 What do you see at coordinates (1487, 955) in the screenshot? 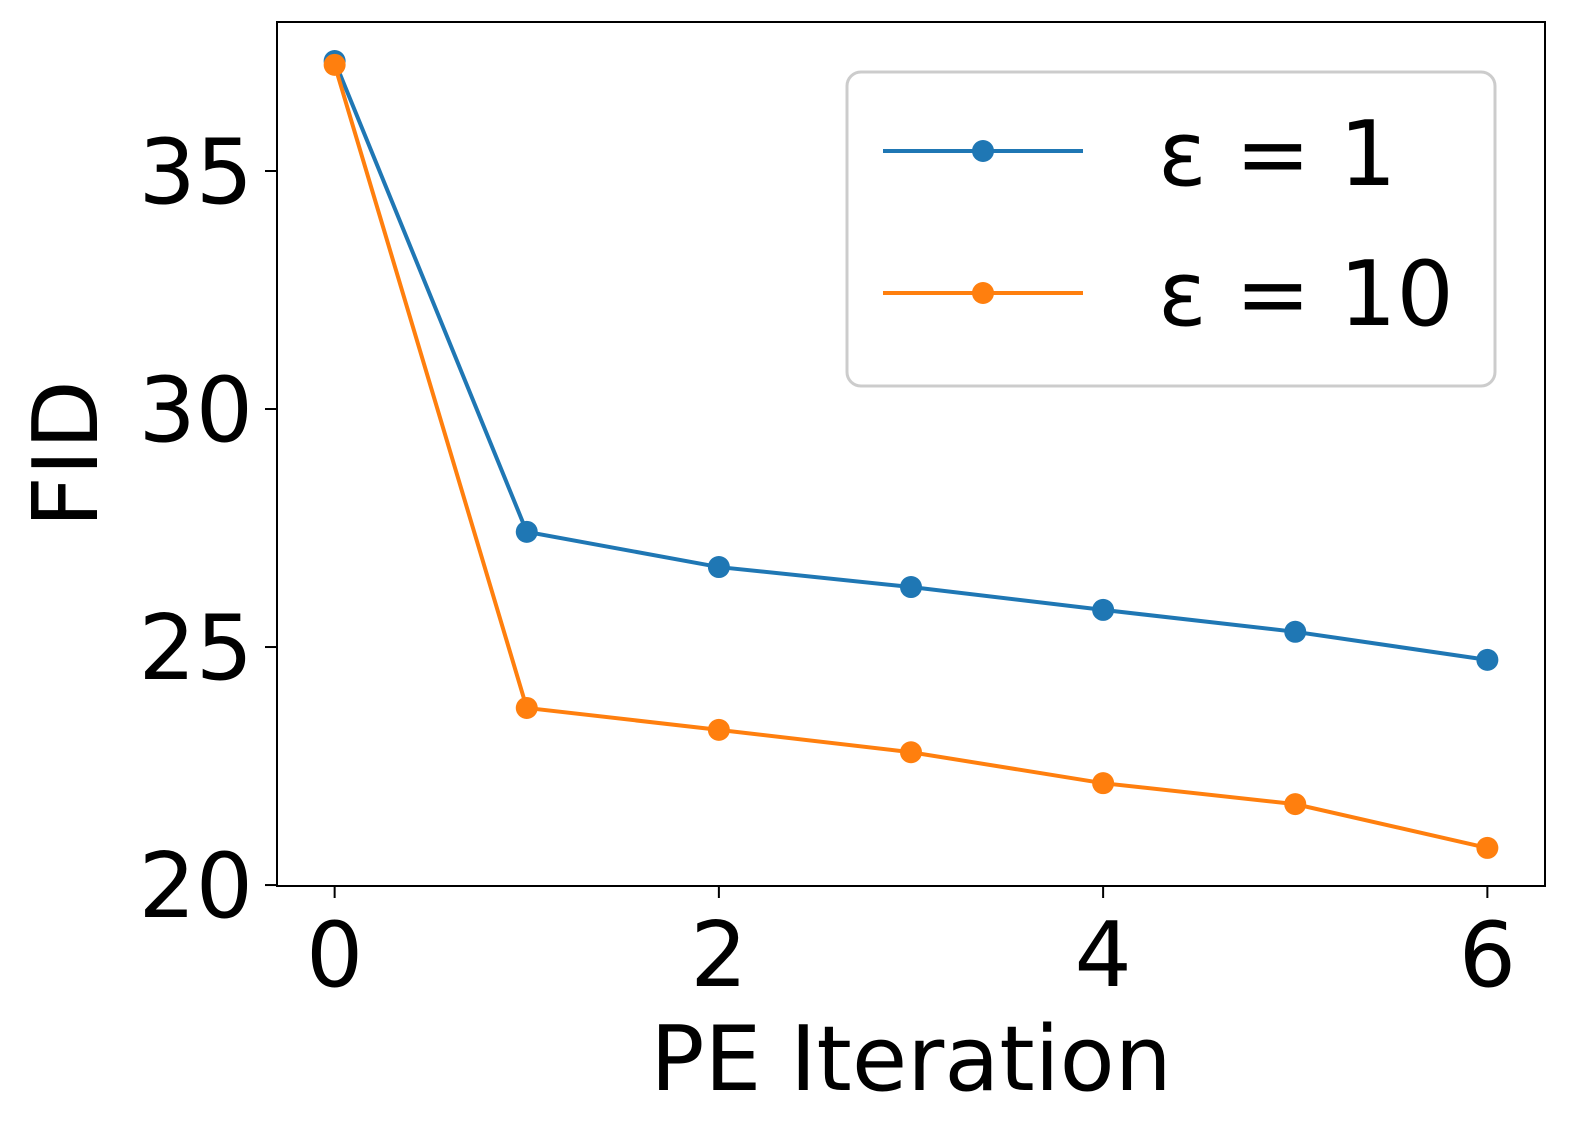
I see `x-tick-label: 6` at bounding box center [1487, 955].